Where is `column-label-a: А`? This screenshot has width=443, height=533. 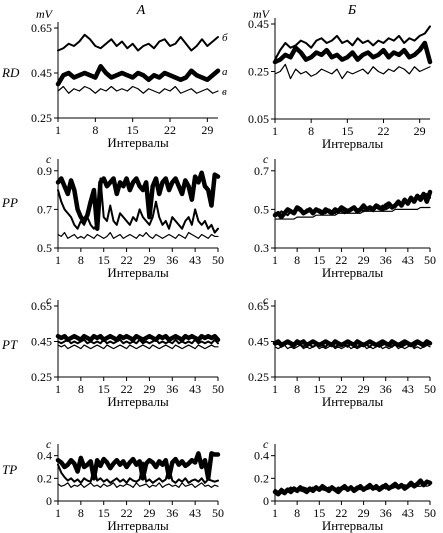
column-label-a: А is located at coordinates (141, 10).